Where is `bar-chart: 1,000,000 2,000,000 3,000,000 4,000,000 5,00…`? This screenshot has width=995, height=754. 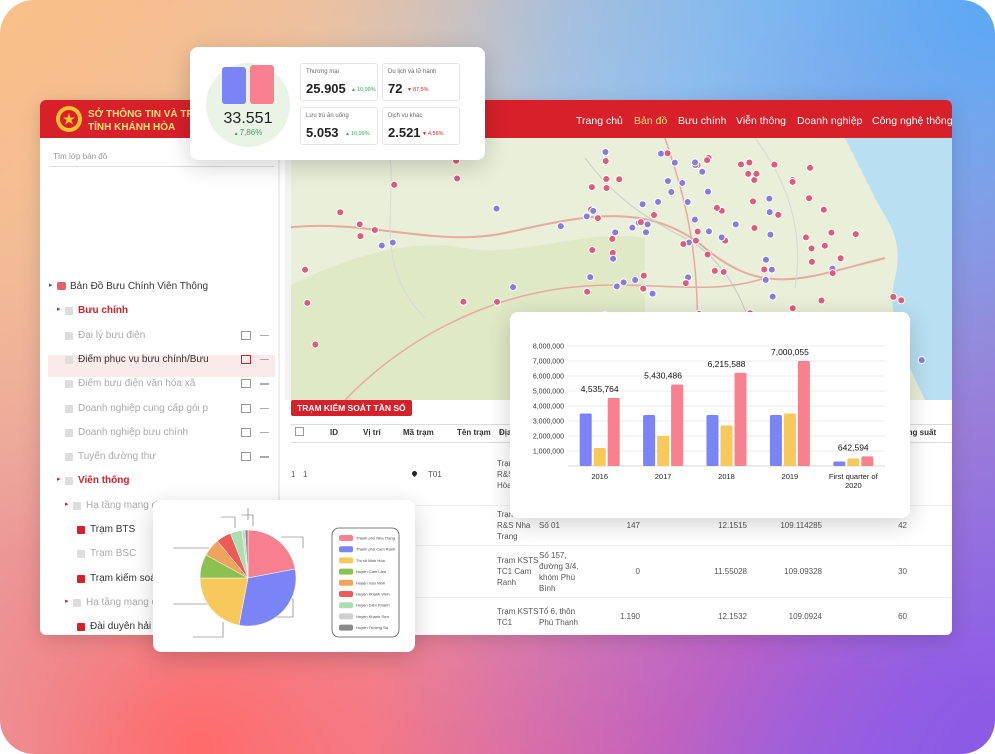 bar-chart: 1,000,000 2,000,000 3,000,000 4,000,000 5,00… is located at coordinates (709, 405).